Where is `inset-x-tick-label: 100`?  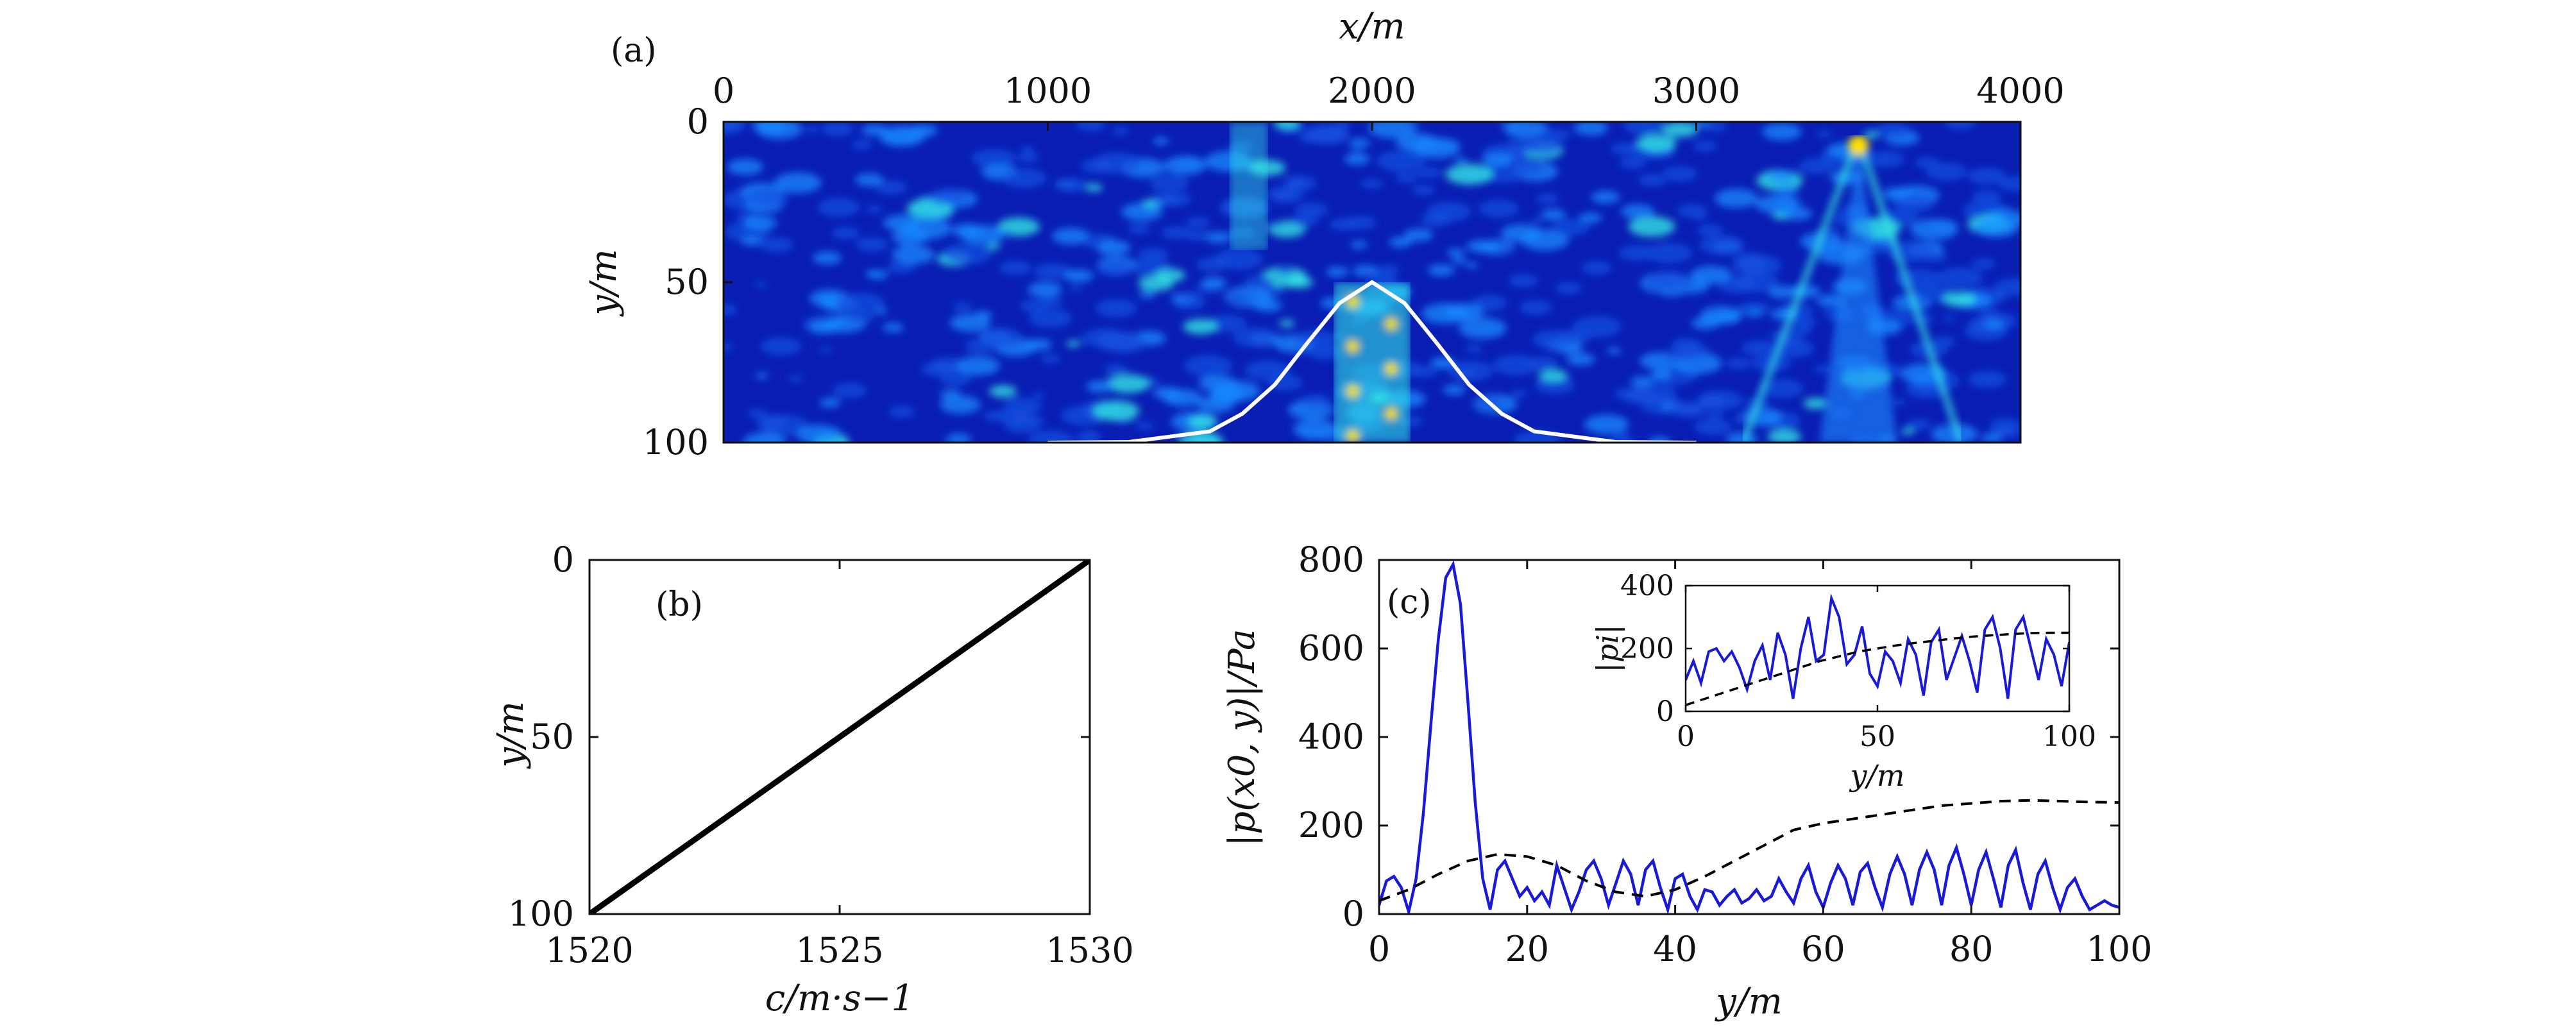 inset-x-tick-label: 100 is located at coordinates (2069, 736).